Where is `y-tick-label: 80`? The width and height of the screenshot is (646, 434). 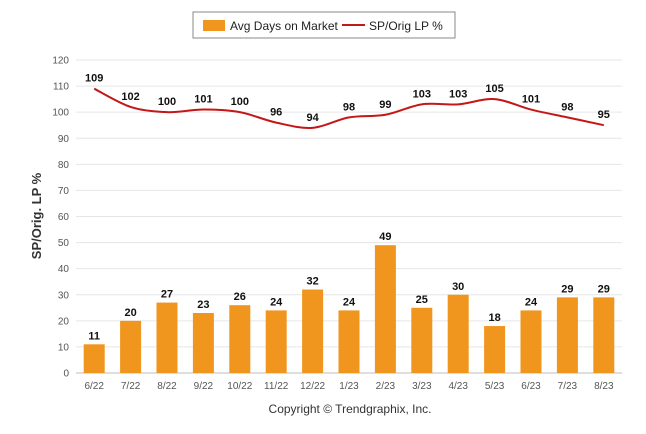
y-tick-label: 80 is located at coordinates (64, 165).